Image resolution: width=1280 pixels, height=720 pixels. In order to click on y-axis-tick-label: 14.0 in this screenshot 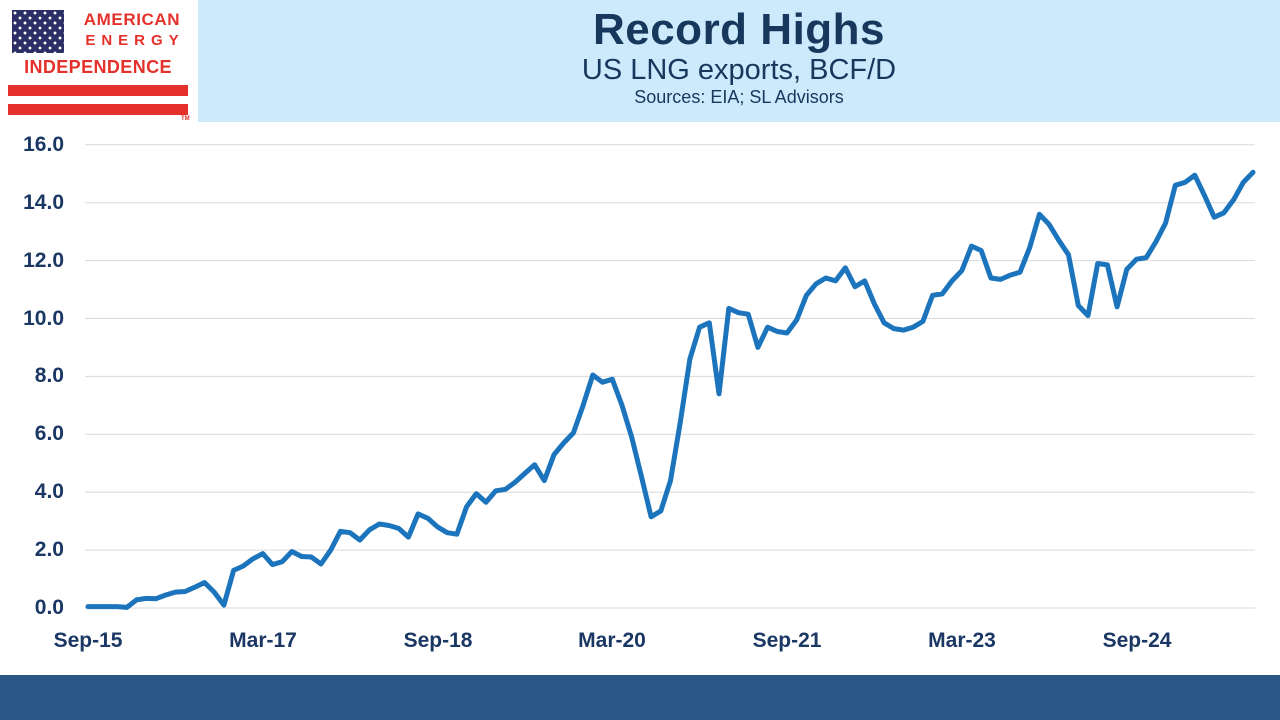, I will do `click(43, 202)`.